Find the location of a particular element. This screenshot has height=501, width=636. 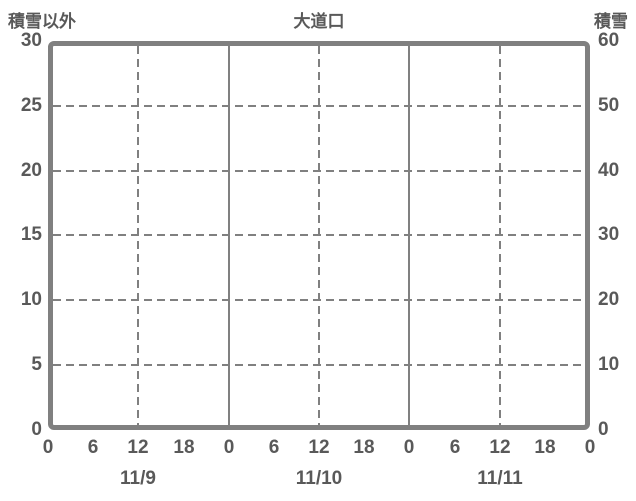

y-tick-left: 25 is located at coordinates (31, 105).